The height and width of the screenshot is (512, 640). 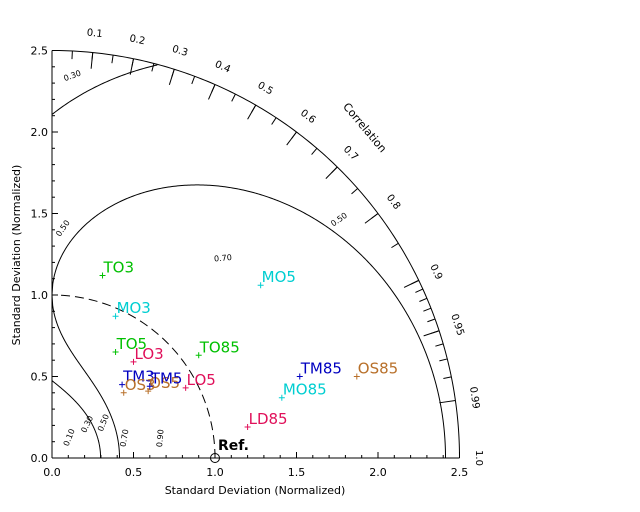 What do you see at coordinates (378, 472) in the screenshot?
I see `x-tick-label: 2.0` at bounding box center [378, 472].